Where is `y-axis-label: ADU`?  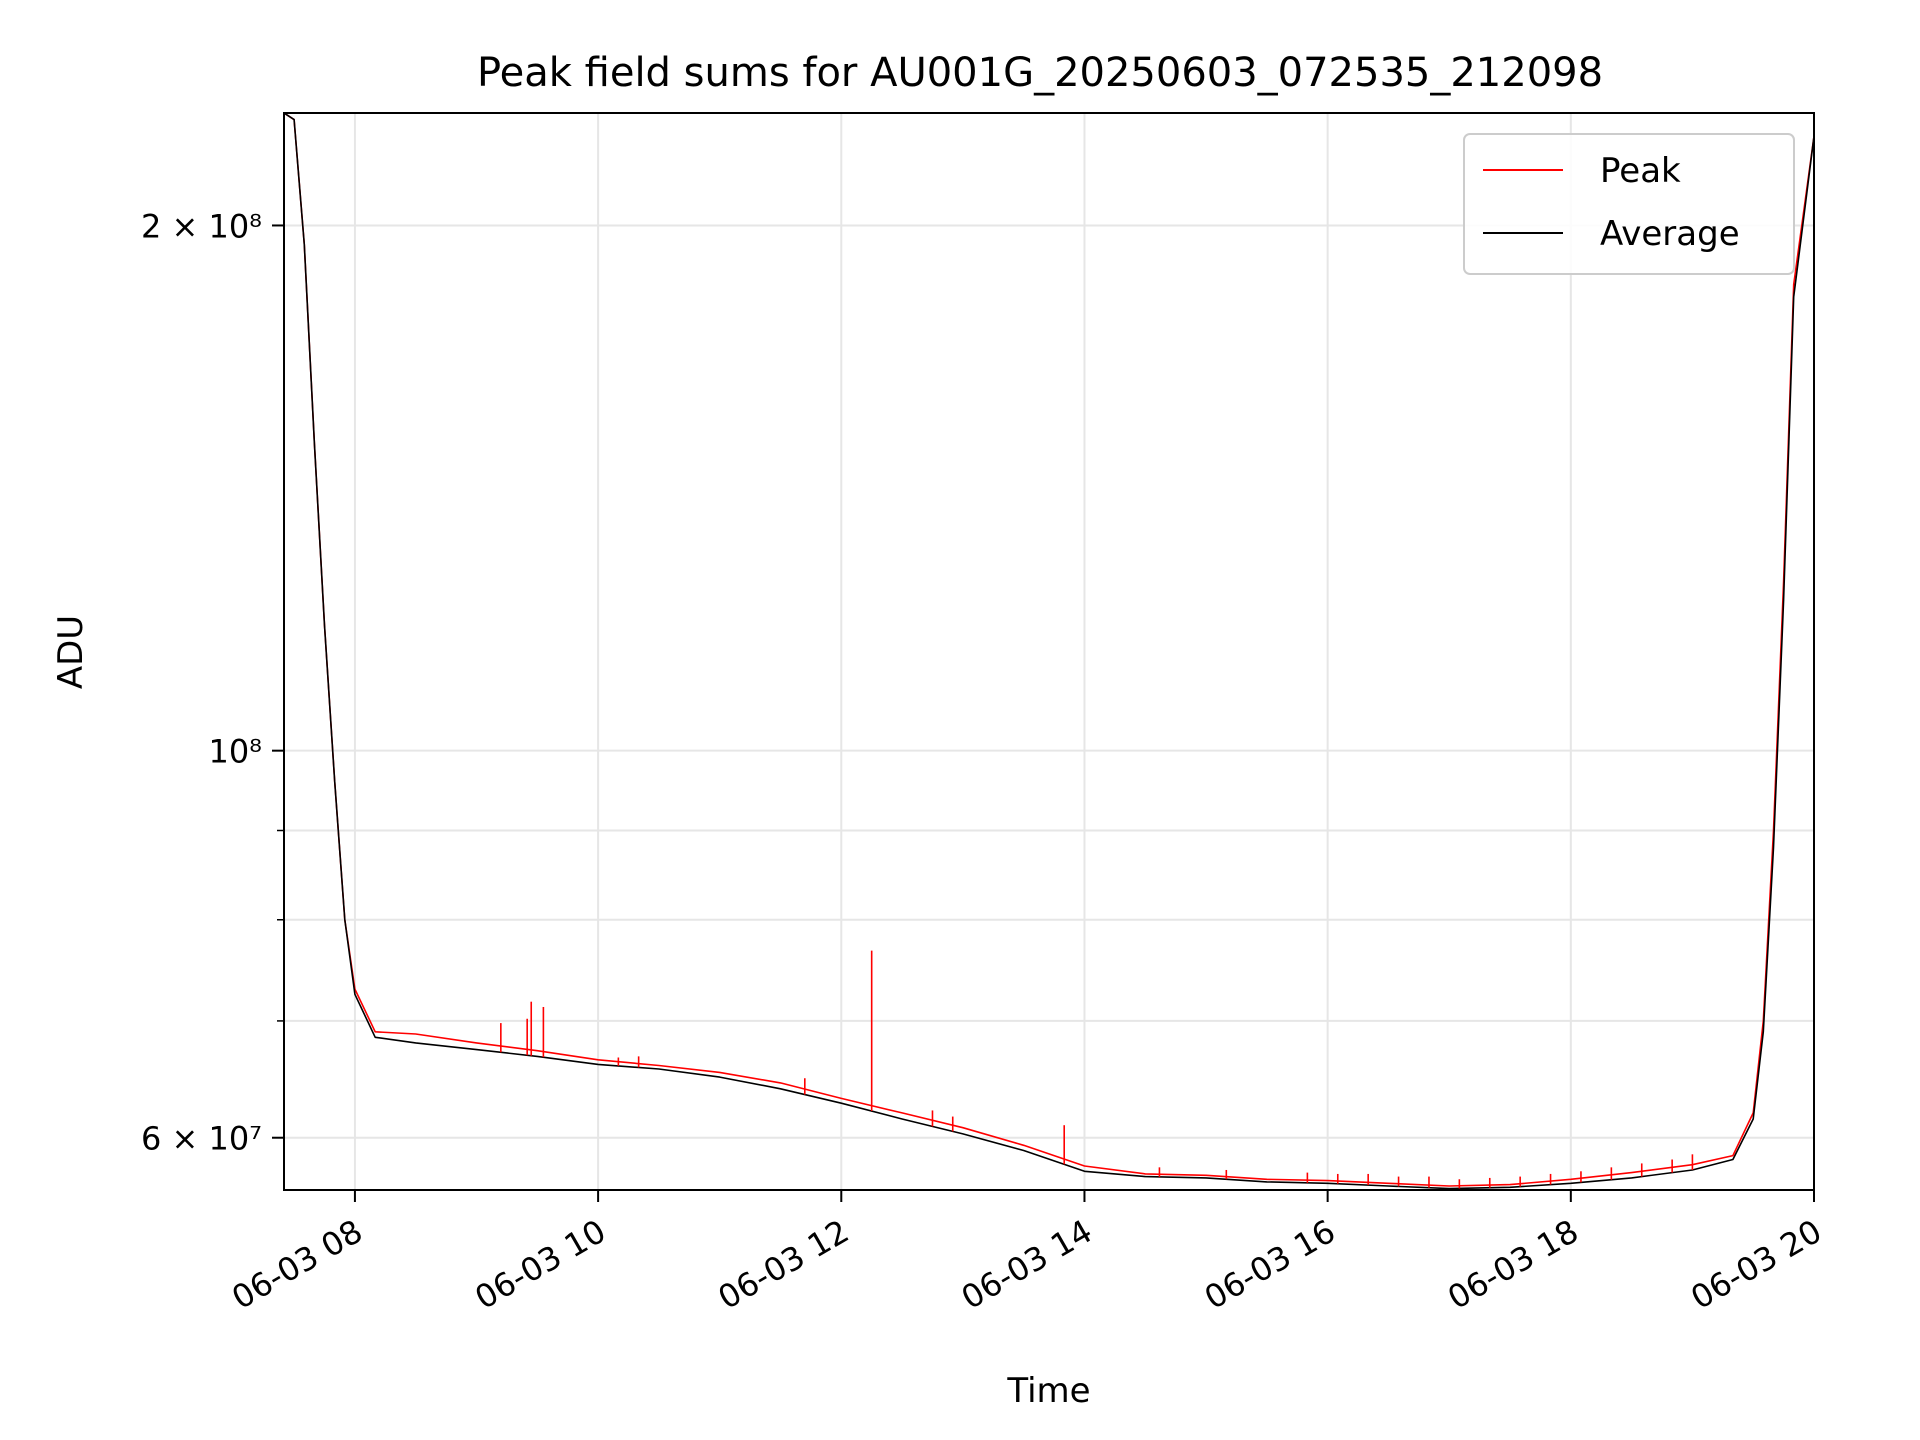 y-axis-label: ADU is located at coordinates (71, 652).